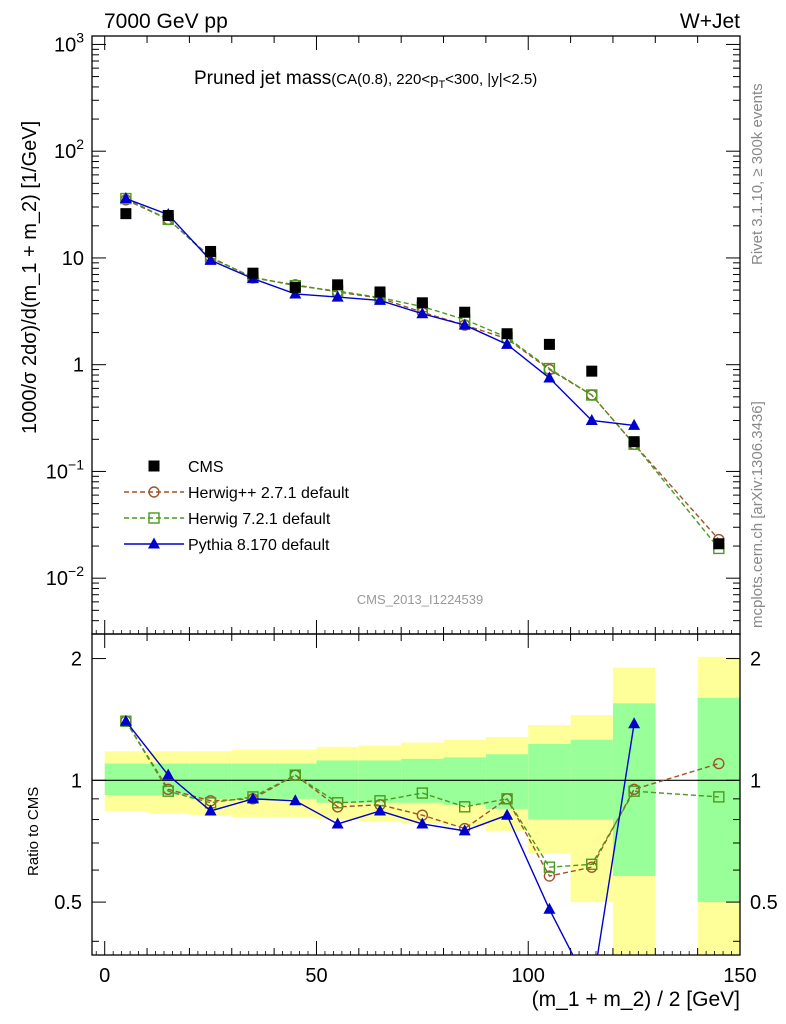  I want to click on analysis-watermark: CMS_2013_I1224539, so click(420, 599).